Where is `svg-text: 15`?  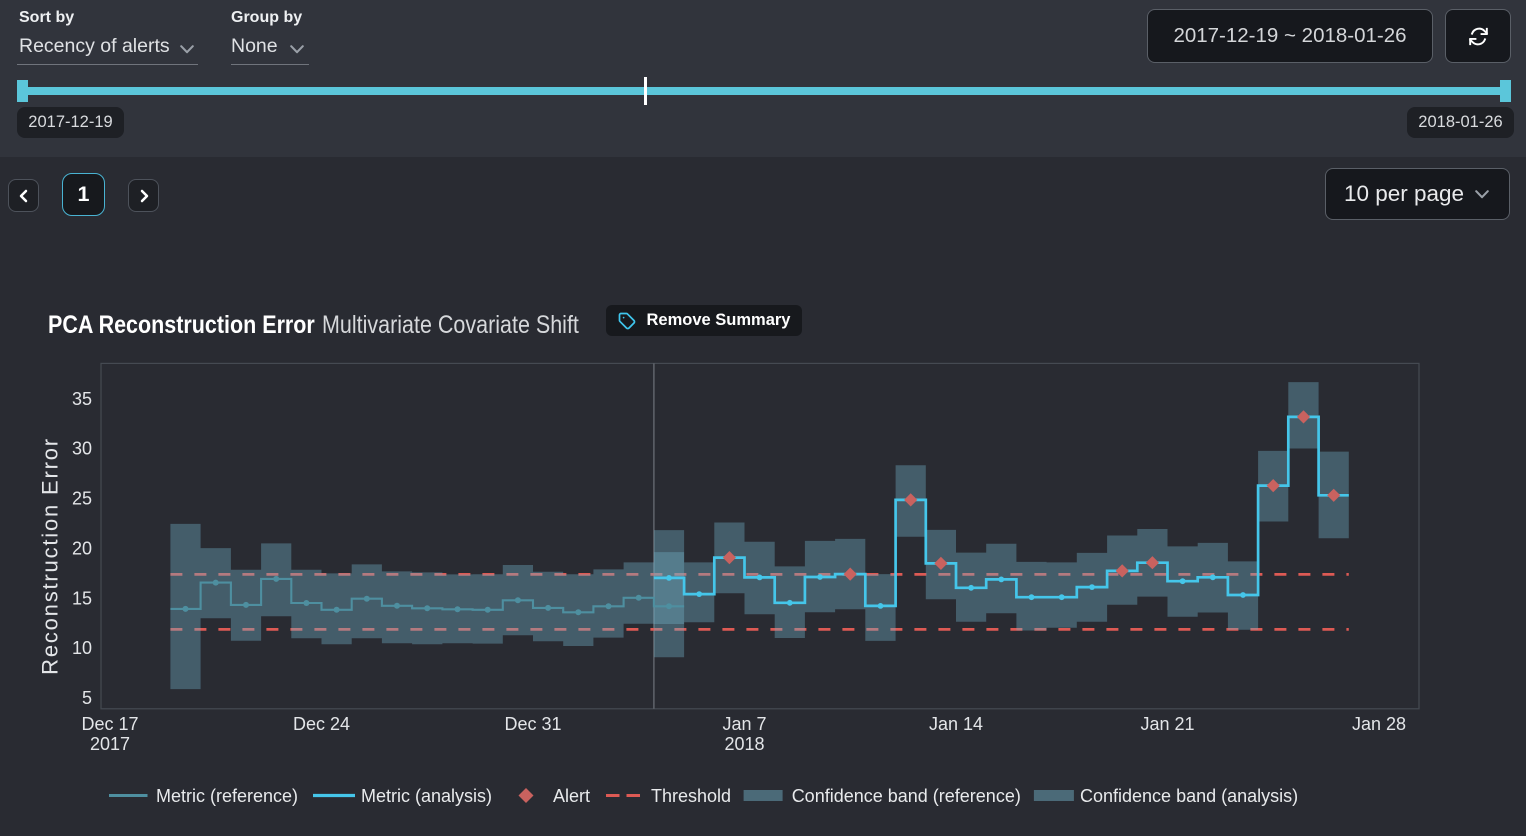
svg-text: 15 is located at coordinates (82, 598).